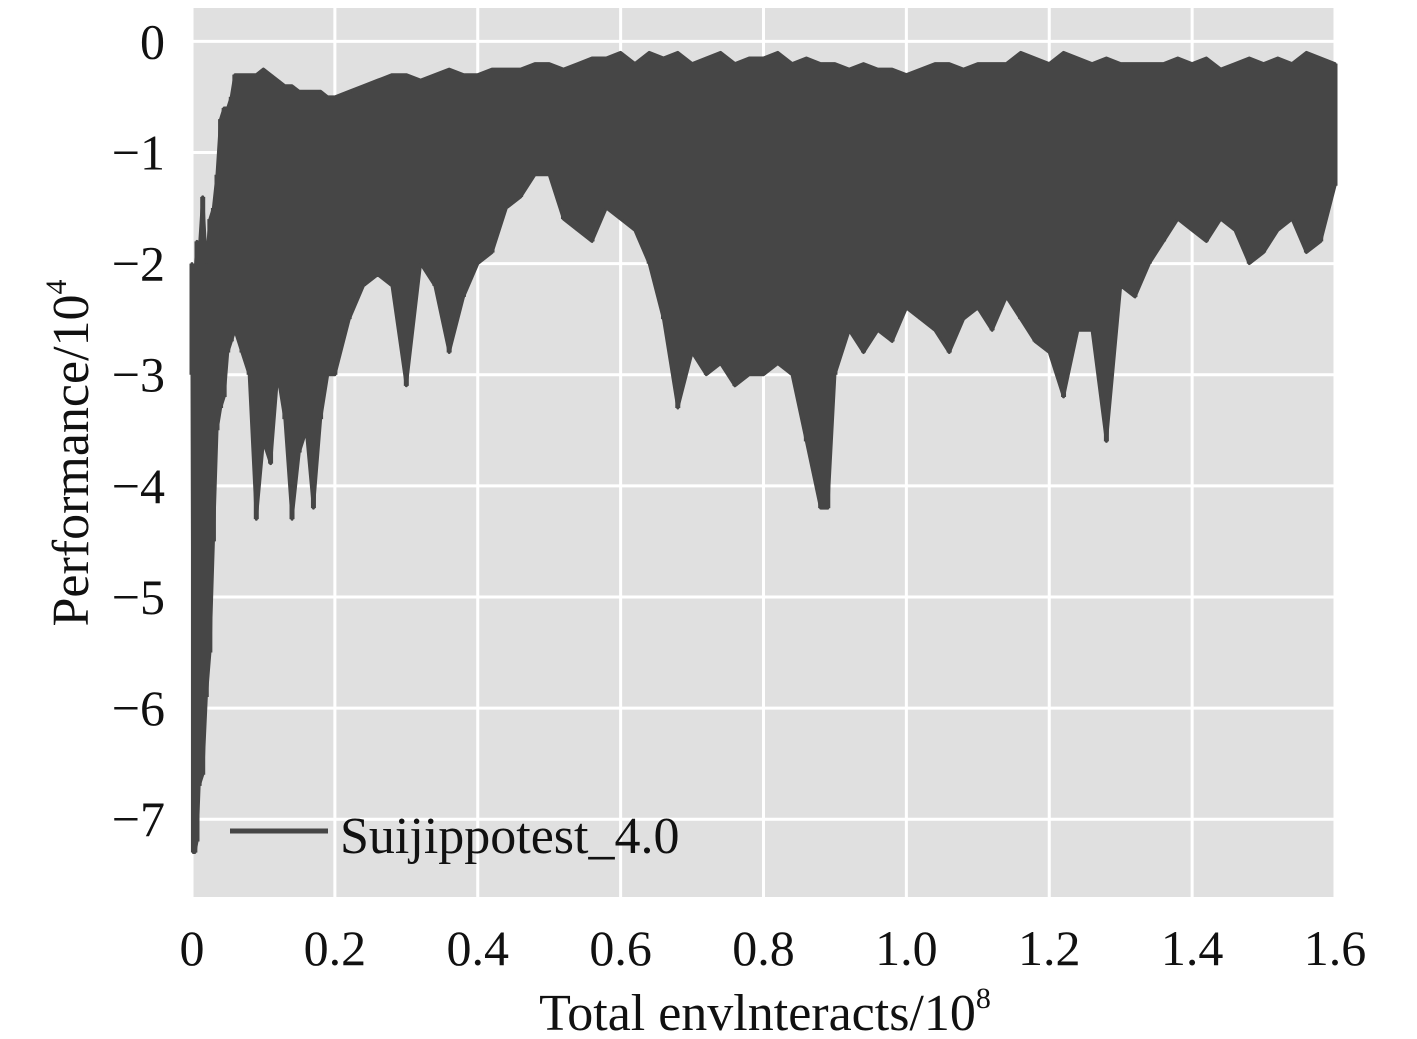 The height and width of the screenshot is (1039, 1417). I want to click on x-tick-label: 1.6, so click(1335, 948).